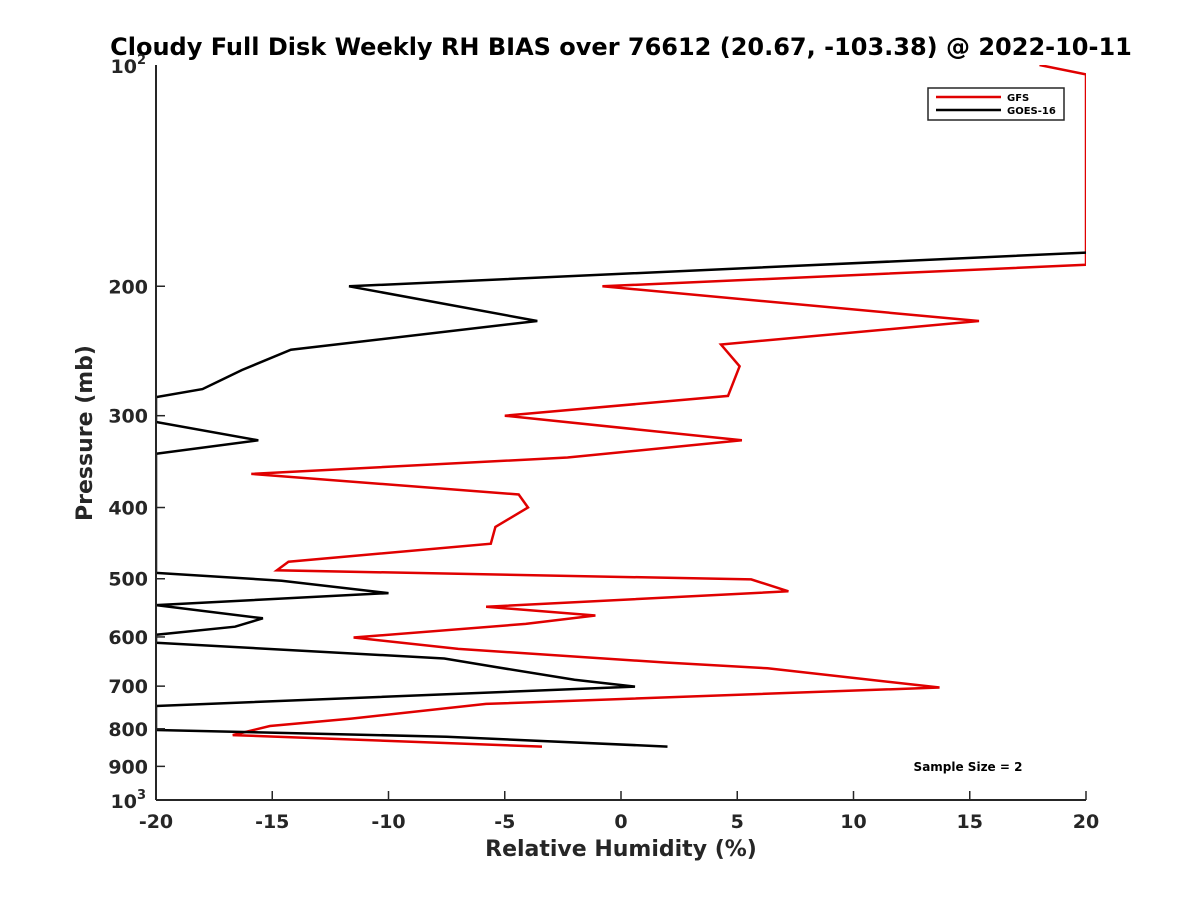 The image size is (1200, 900). I want to click on x-tick-label: 15, so click(970, 822).